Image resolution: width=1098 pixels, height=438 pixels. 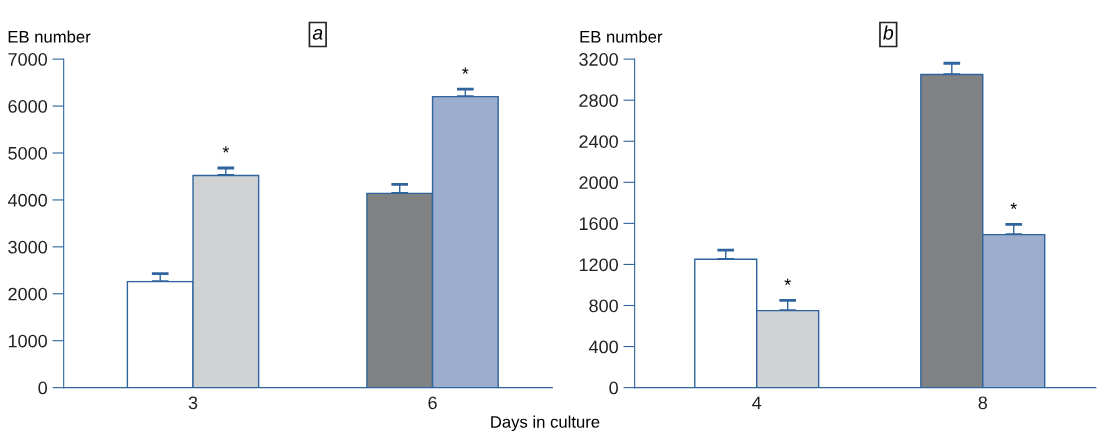 What do you see at coordinates (317, 34) in the screenshot?
I see `chart-title: a` at bounding box center [317, 34].